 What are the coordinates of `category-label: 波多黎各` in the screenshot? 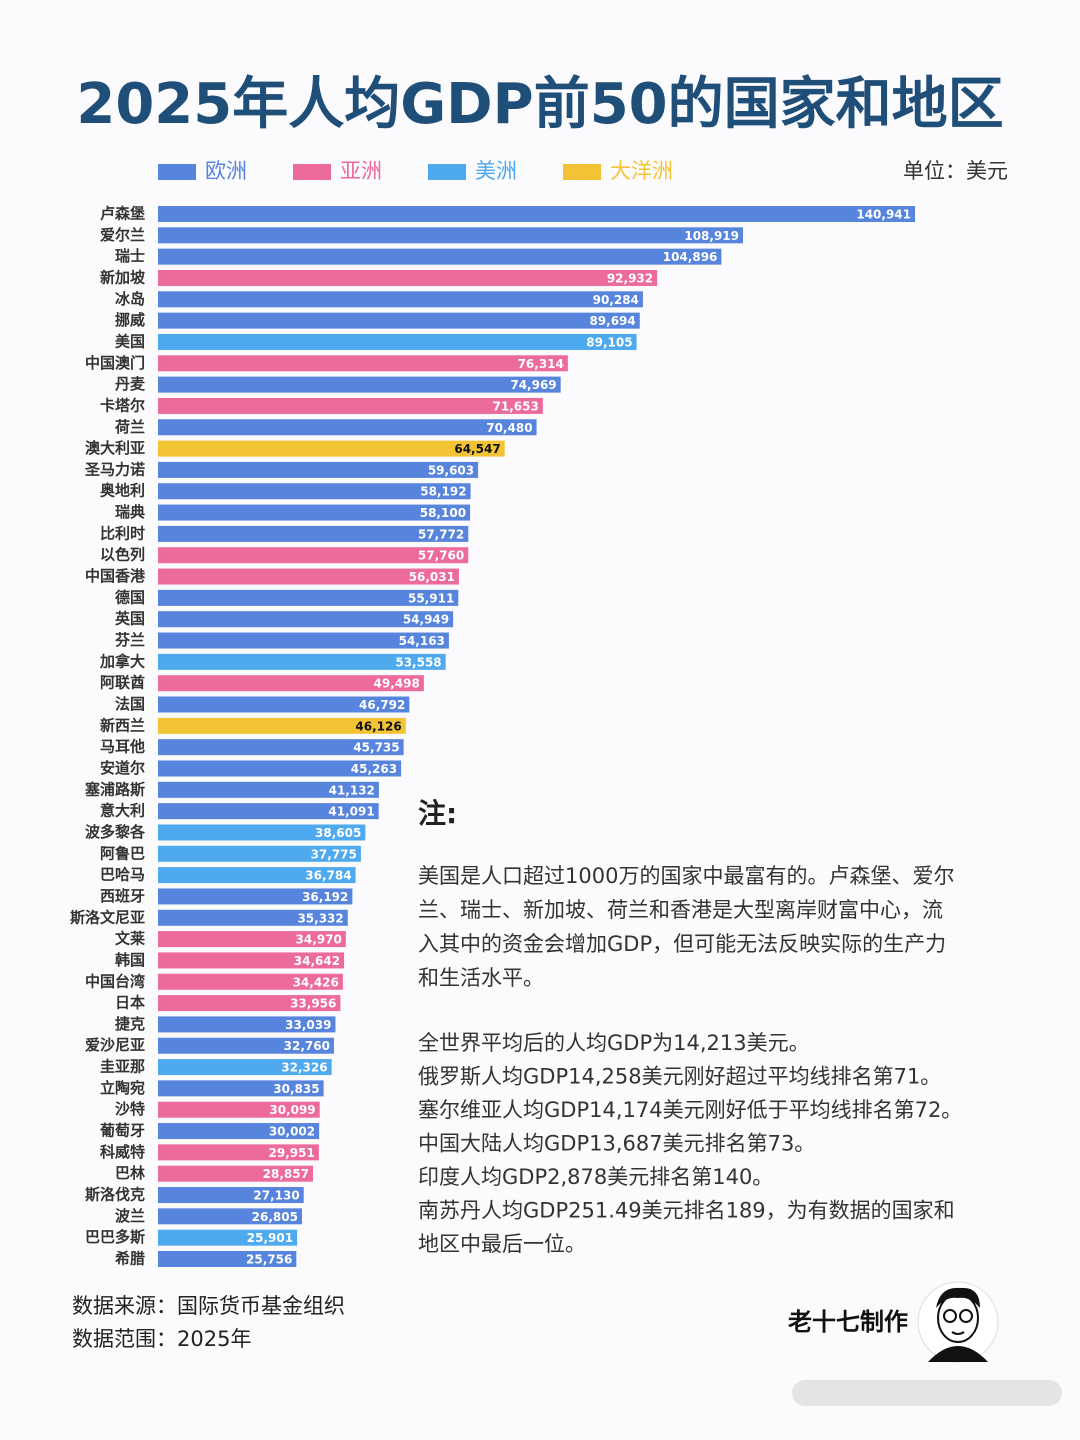 It's located at (115, 832).